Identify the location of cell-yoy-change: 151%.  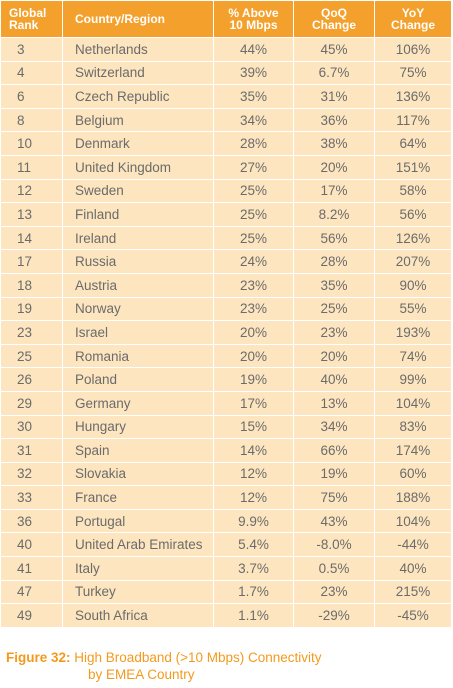
(413, 167).